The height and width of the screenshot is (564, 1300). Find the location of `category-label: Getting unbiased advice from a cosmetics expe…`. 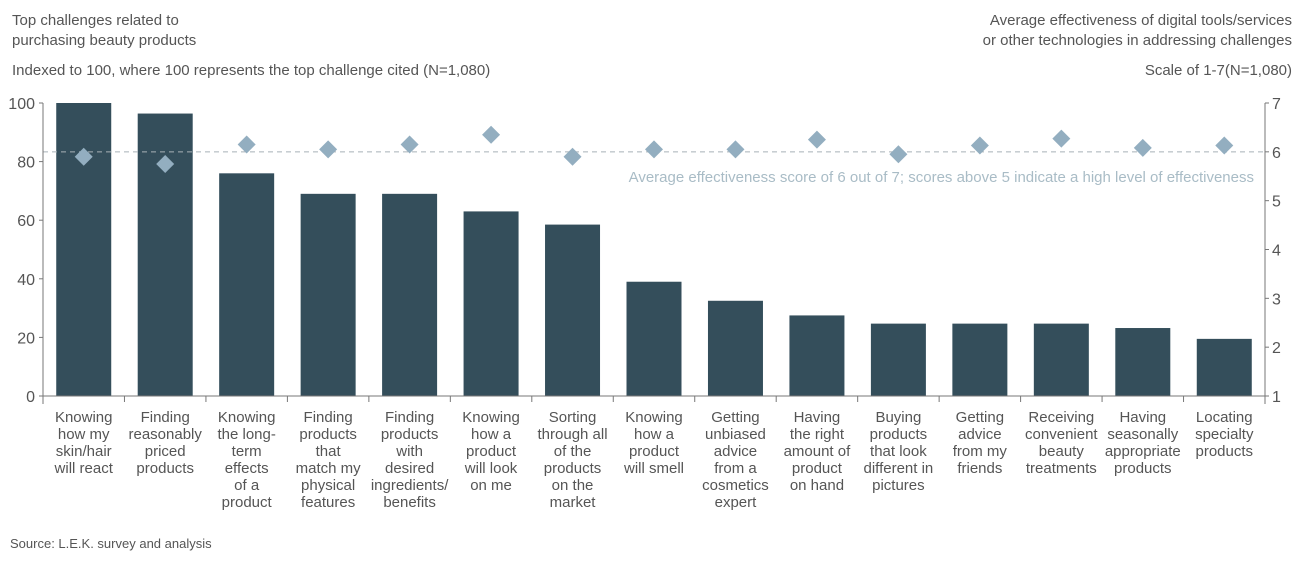

category-label: Getting unbiased advice from a cosmetics expe… is located at coordinates (735, 460).